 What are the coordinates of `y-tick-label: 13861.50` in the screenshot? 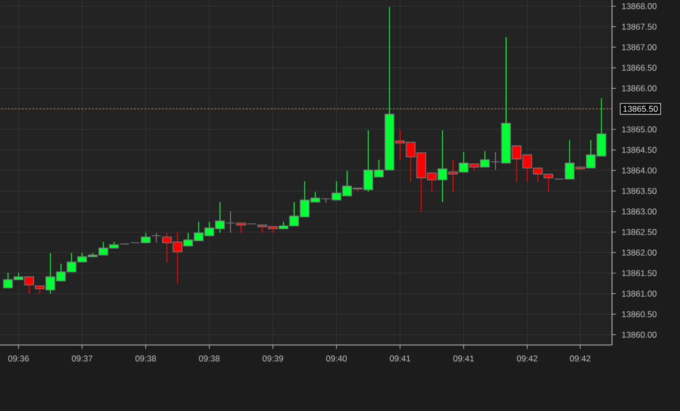 It's located at (639, 273).